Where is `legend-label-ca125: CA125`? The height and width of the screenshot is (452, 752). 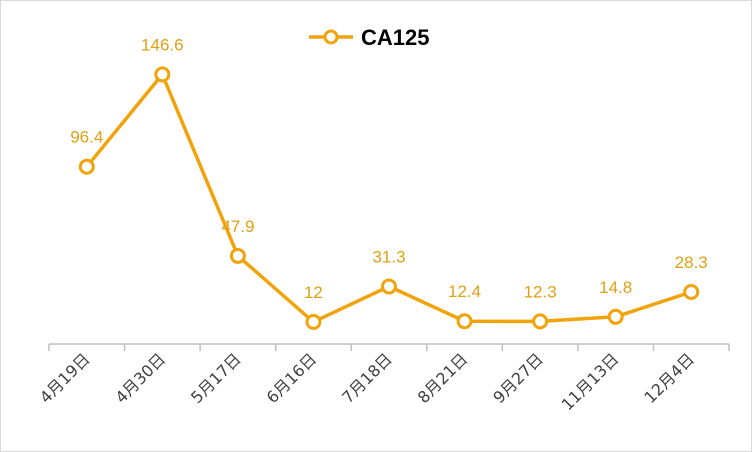 legend-label-ca125: CA125 is located at coordinates (395, 37).